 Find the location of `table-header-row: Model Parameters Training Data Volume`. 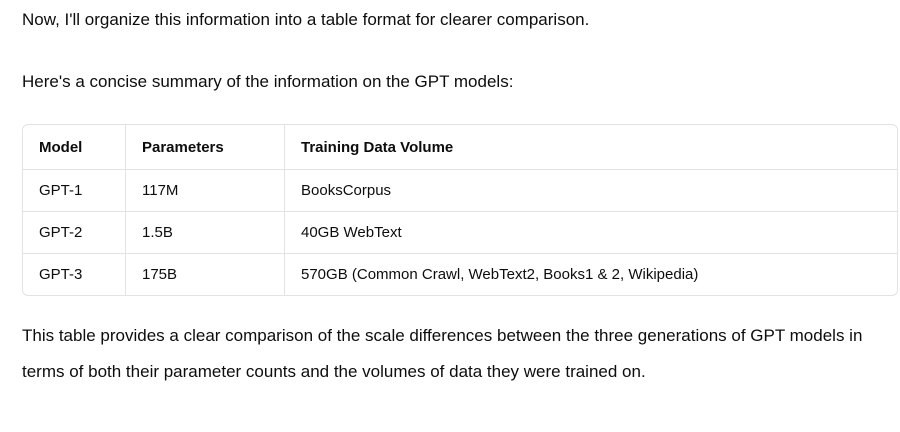

table-header-row: Model Parameters Training Data Volume is located at coordinates (460, 147).